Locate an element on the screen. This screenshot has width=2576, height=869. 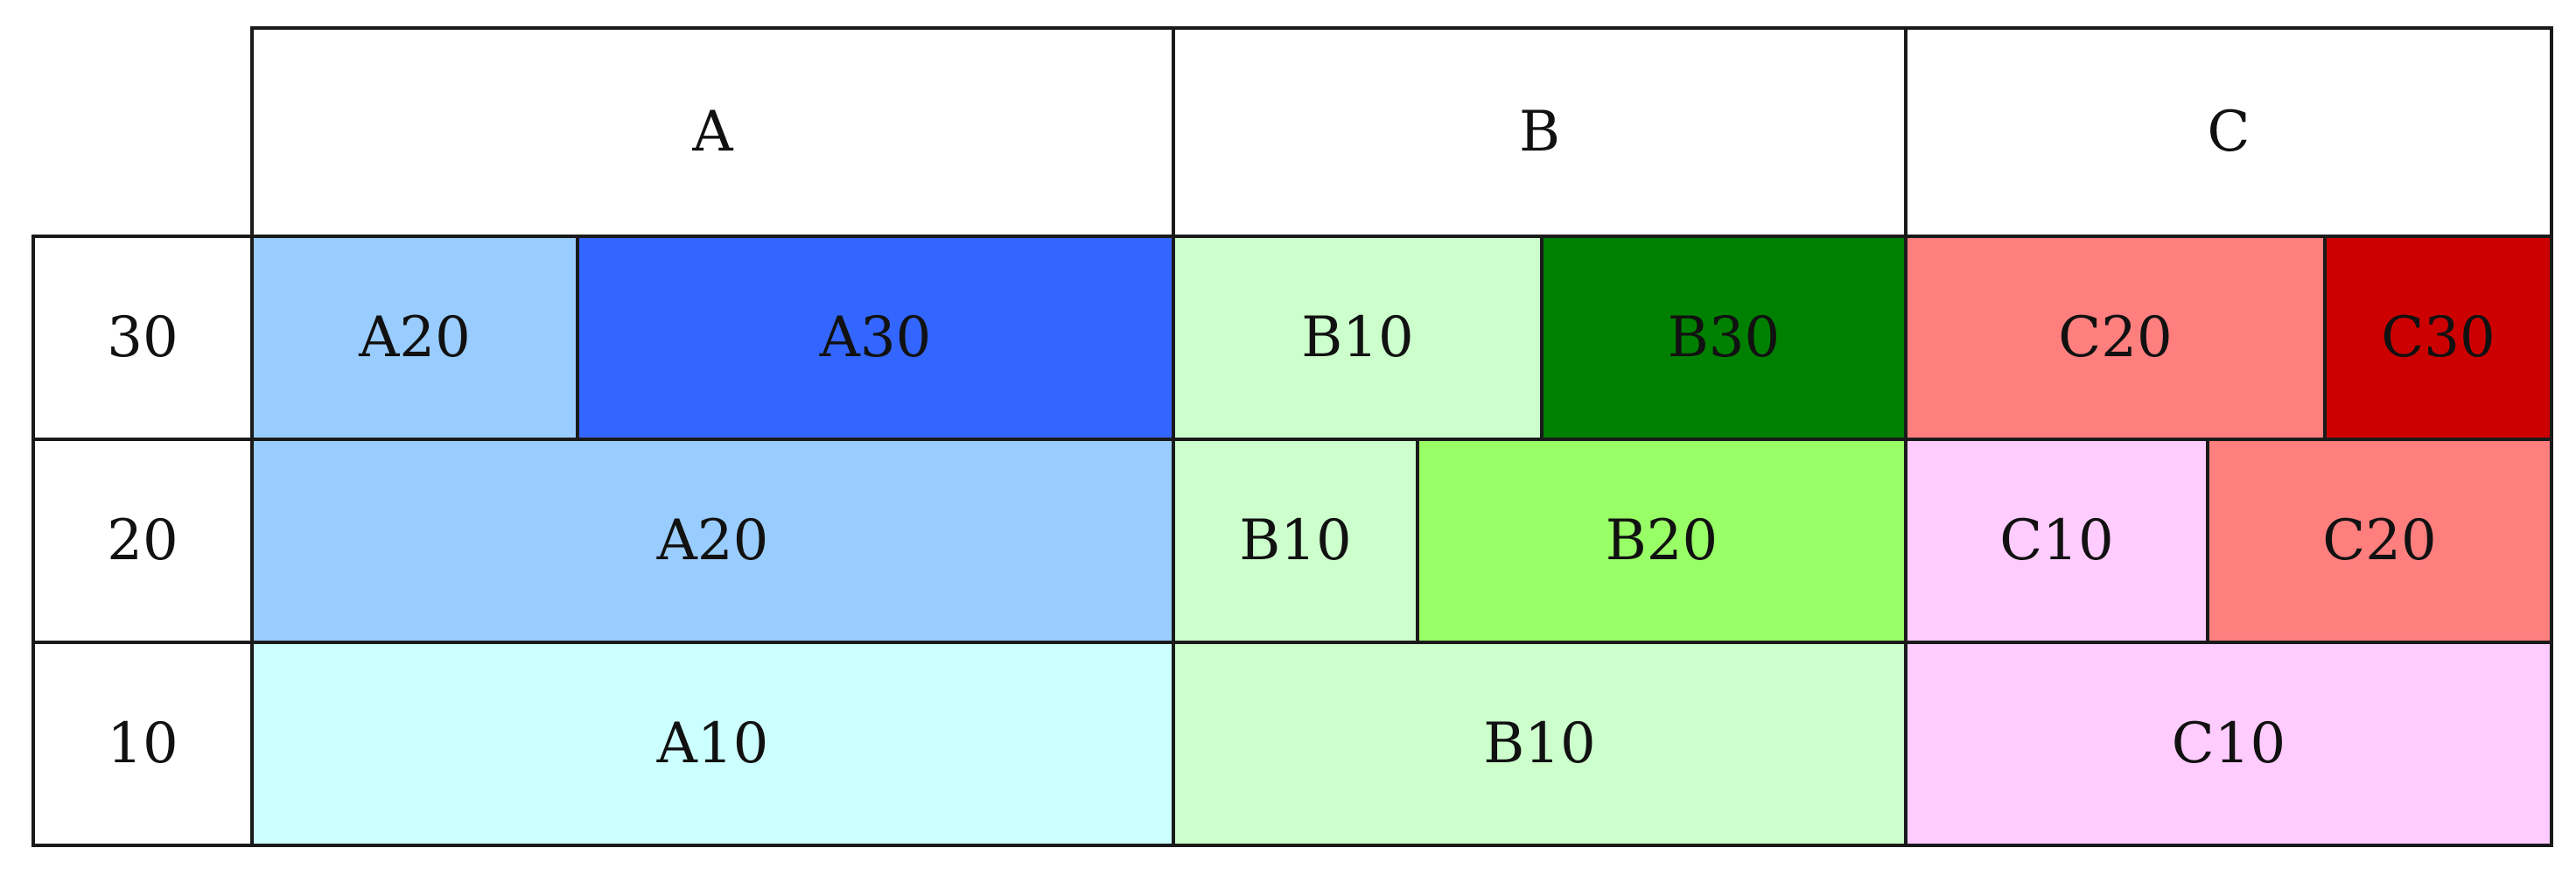
block-a10-row-10: A10 is located at coordinates (712, 744).